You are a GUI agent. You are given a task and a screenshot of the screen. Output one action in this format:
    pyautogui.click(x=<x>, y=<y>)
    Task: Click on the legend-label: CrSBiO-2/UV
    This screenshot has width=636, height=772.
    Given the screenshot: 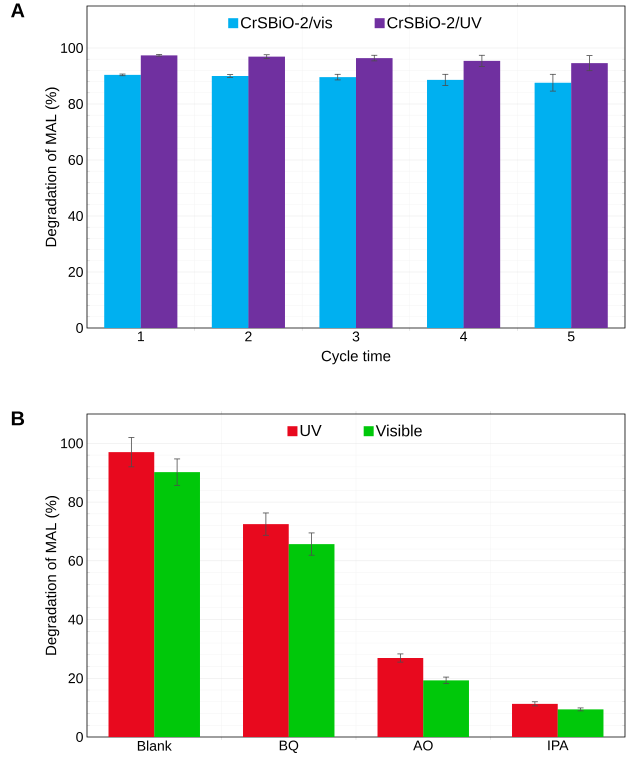 What is the action you would take?
    pyautogui.click(x=434, y=22)
    